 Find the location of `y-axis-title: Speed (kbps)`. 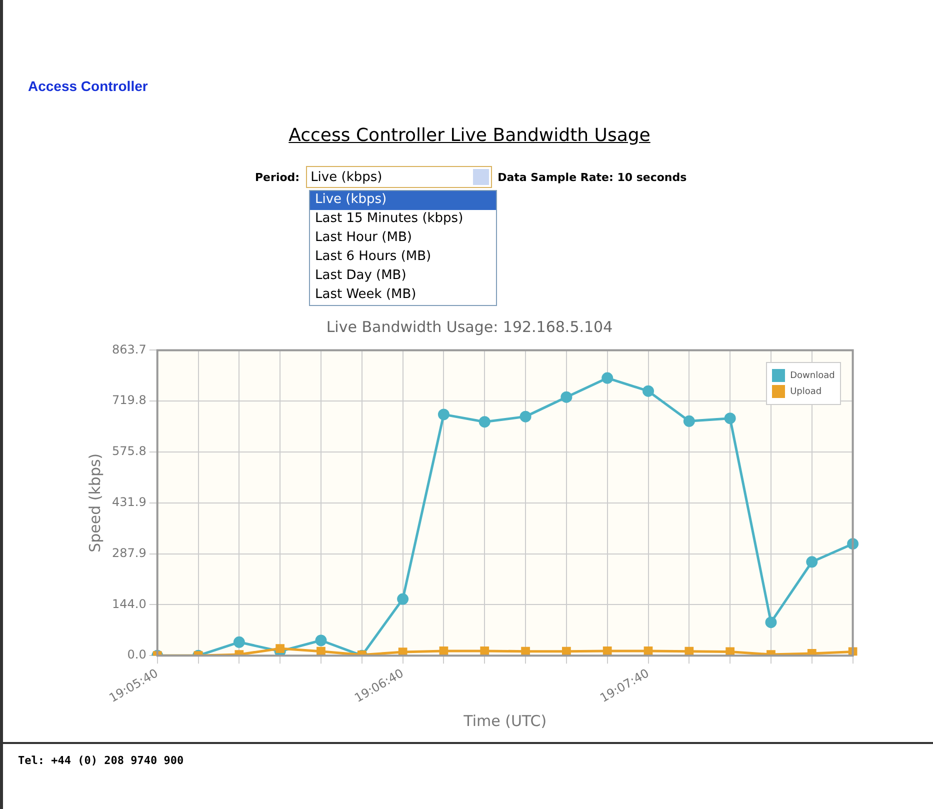

y-axis-title: Speed (kbps) is located at coordinates (95, 502).